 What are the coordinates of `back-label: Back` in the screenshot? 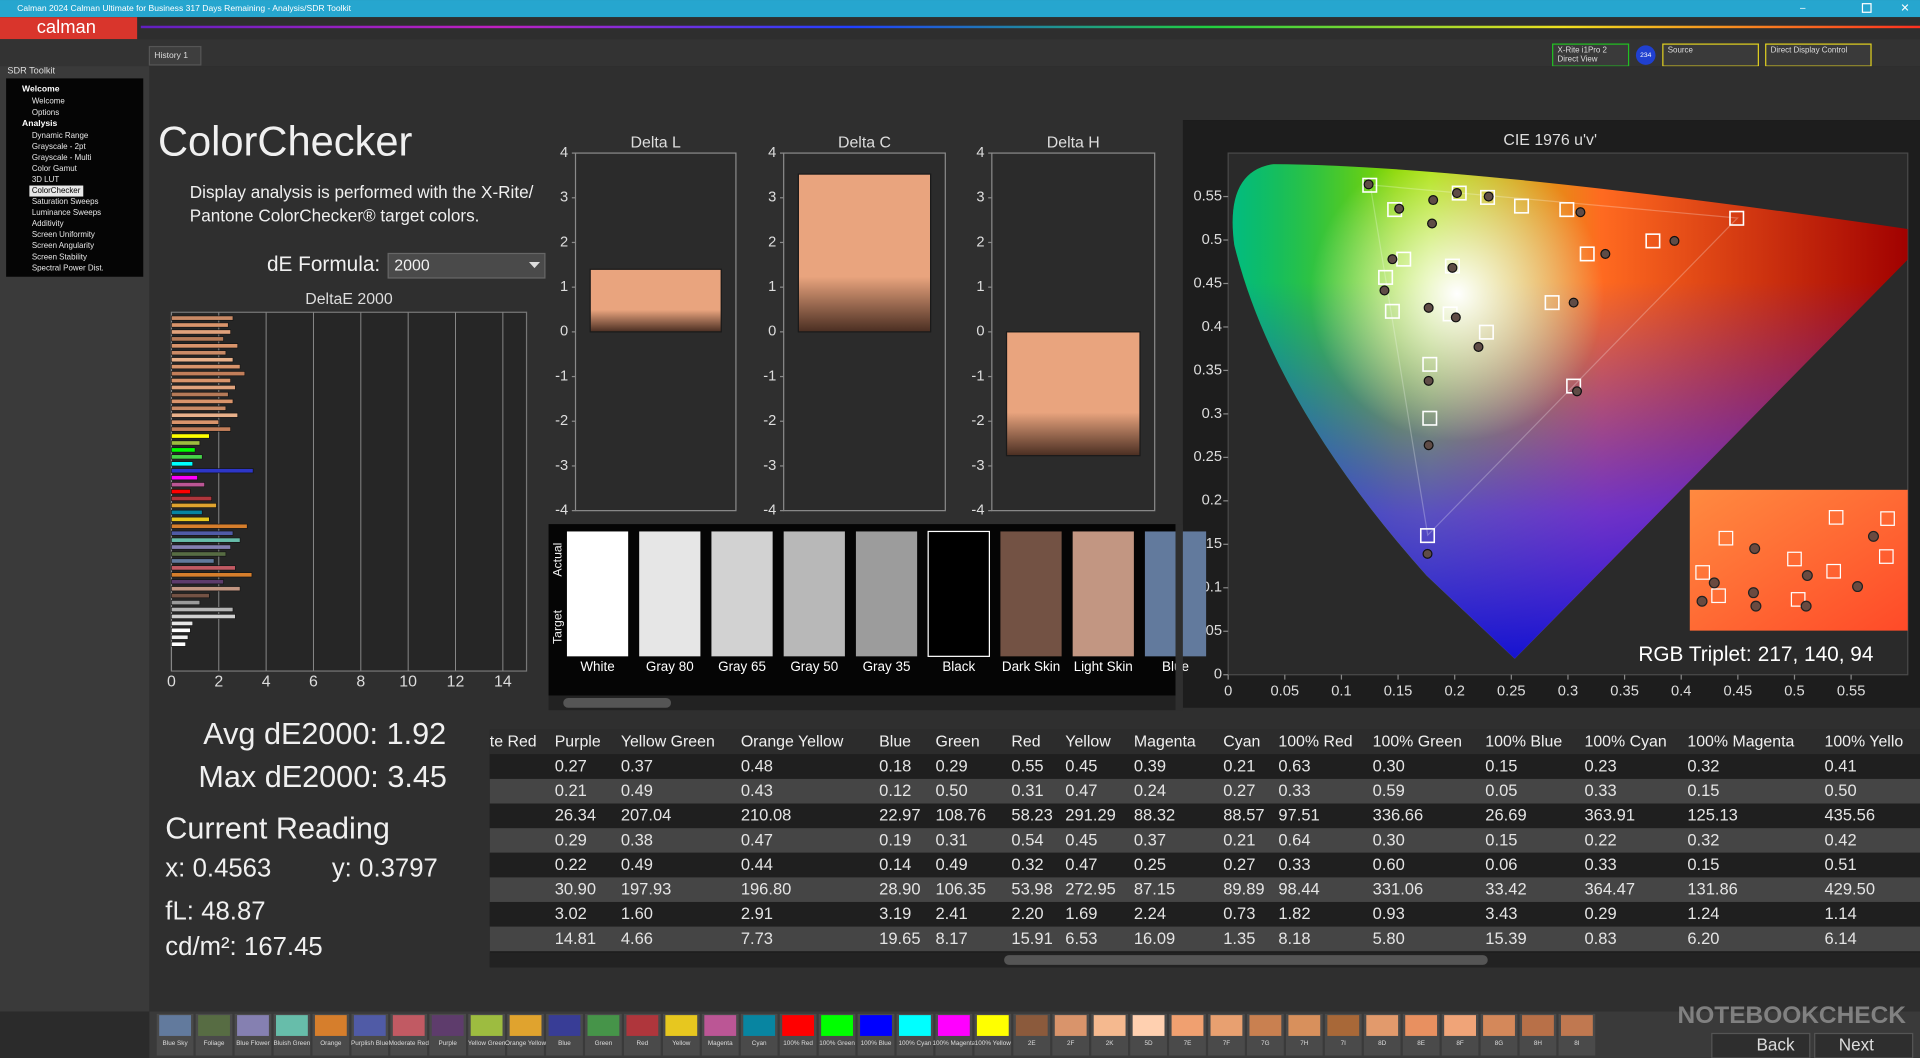 It's located at (1775, 1044).